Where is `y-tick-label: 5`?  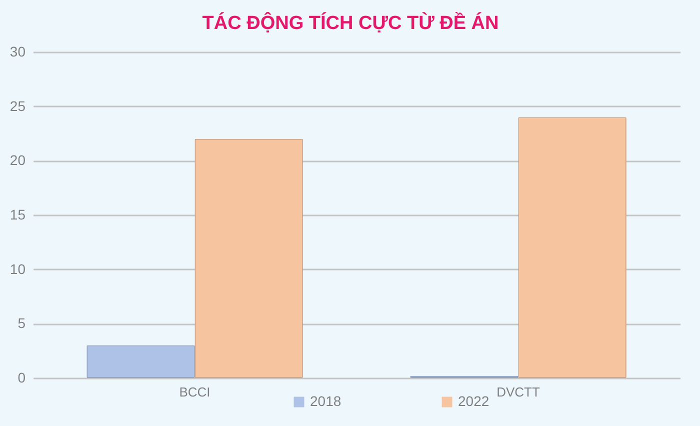
y-tick-label: 5 is located at coordinates (22, 323).